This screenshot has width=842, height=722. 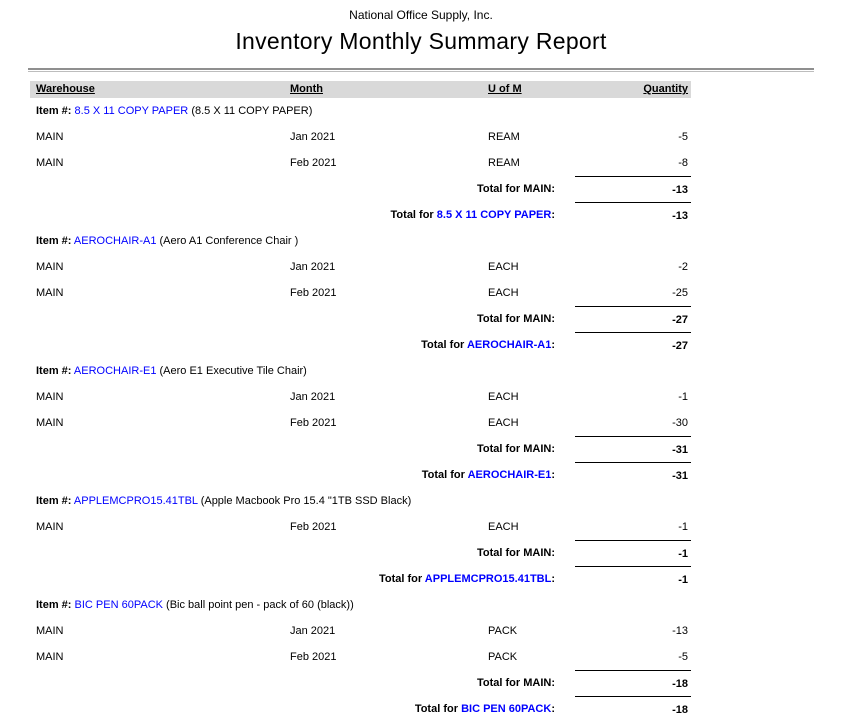 What do you see at coordinates (360, 449) in the screenshot?
I see `warehouse-total-row: Total for MAIN: -31` at bounding box center [360, 449].